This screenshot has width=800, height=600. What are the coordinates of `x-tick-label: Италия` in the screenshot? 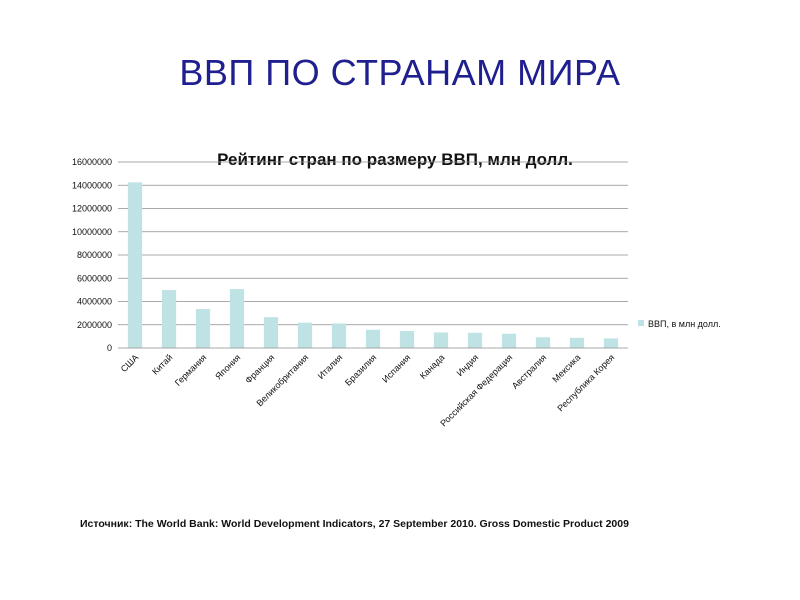 It's located at (330, 366).